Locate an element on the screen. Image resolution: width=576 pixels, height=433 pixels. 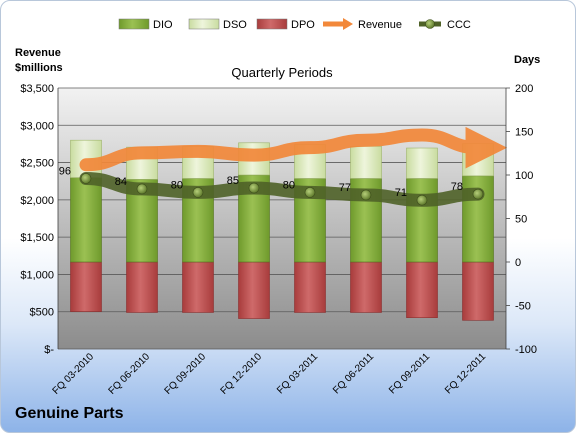
ccc-data-label: 96 is located at coordinates (65, 171).